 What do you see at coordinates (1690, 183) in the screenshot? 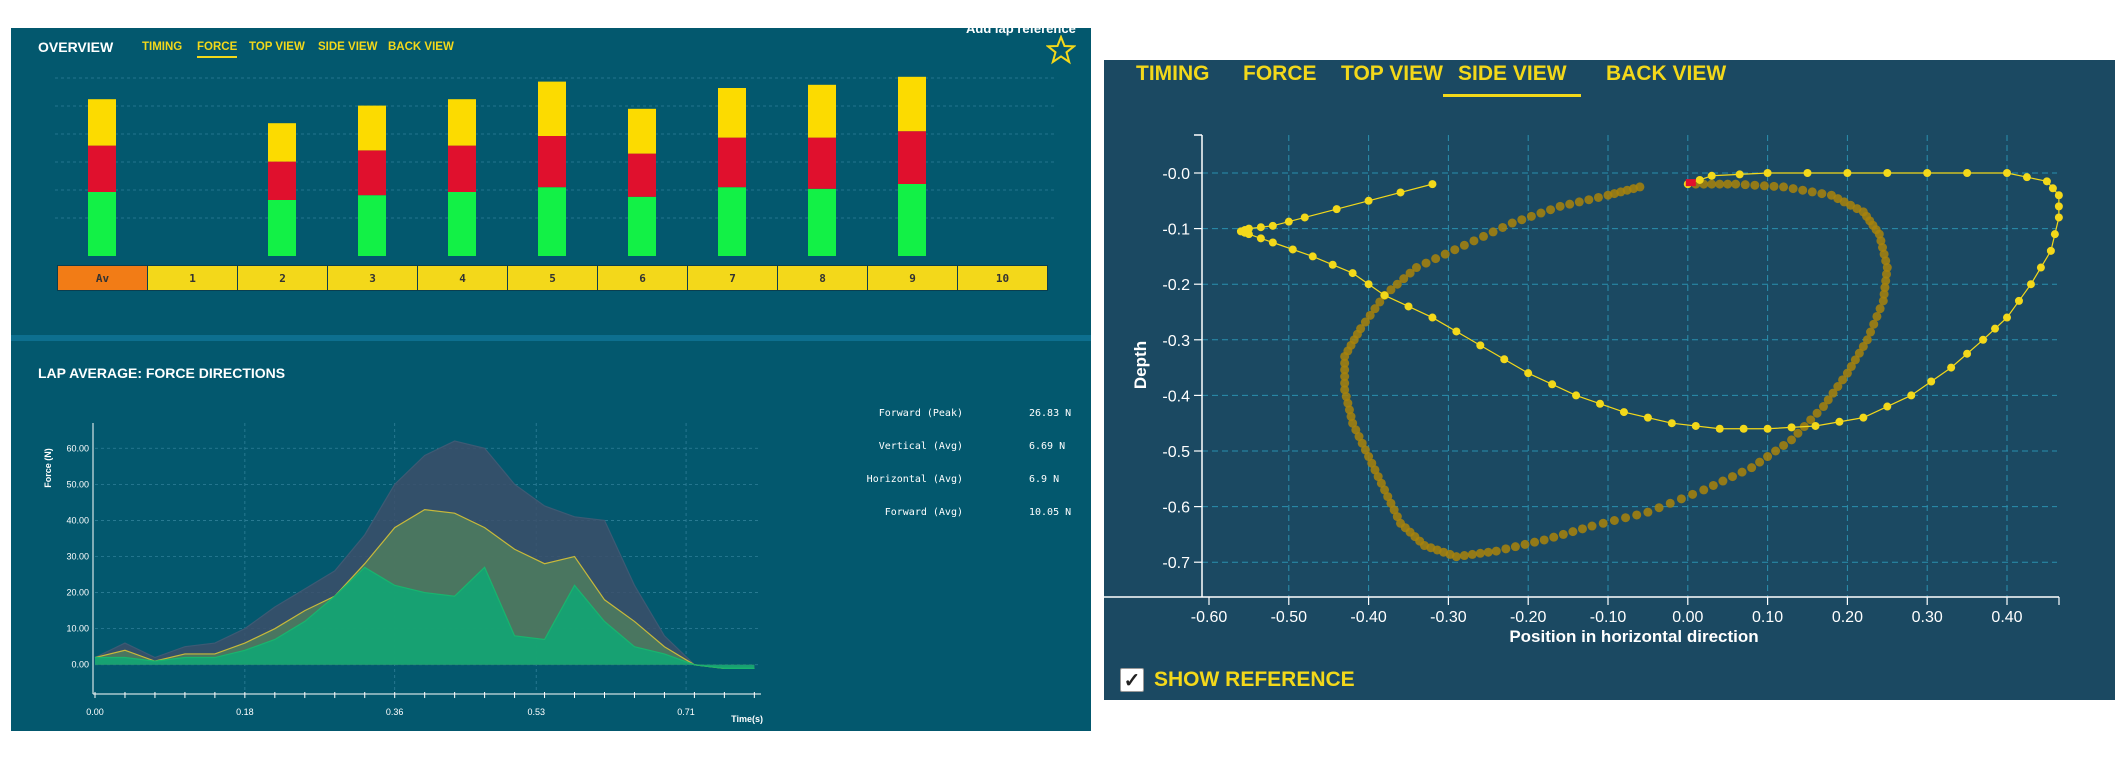
I see `start-marker` at bounding box center [1690, 183].